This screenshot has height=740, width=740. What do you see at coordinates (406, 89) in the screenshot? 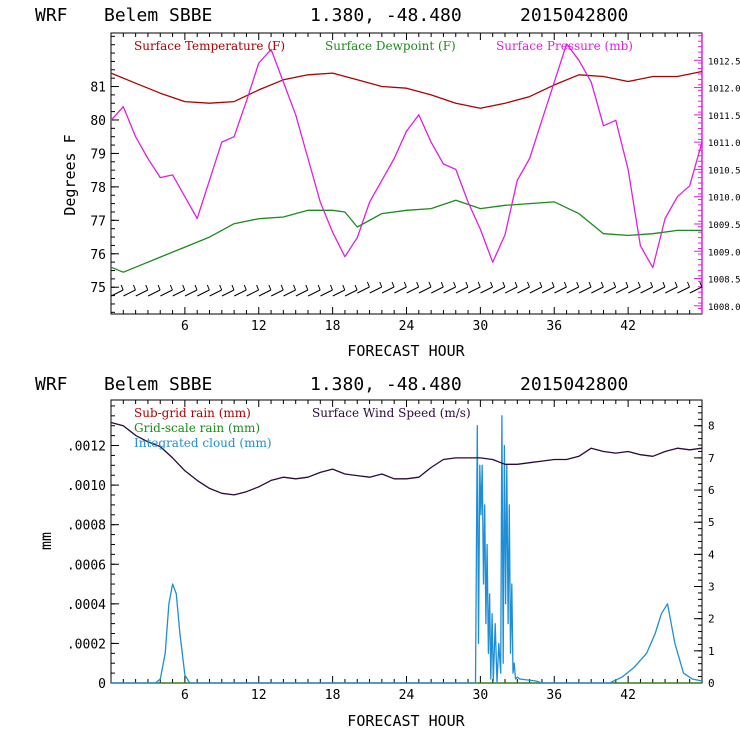
I see `chart1-surface-temperature-line` at bounding box center [406, 89].